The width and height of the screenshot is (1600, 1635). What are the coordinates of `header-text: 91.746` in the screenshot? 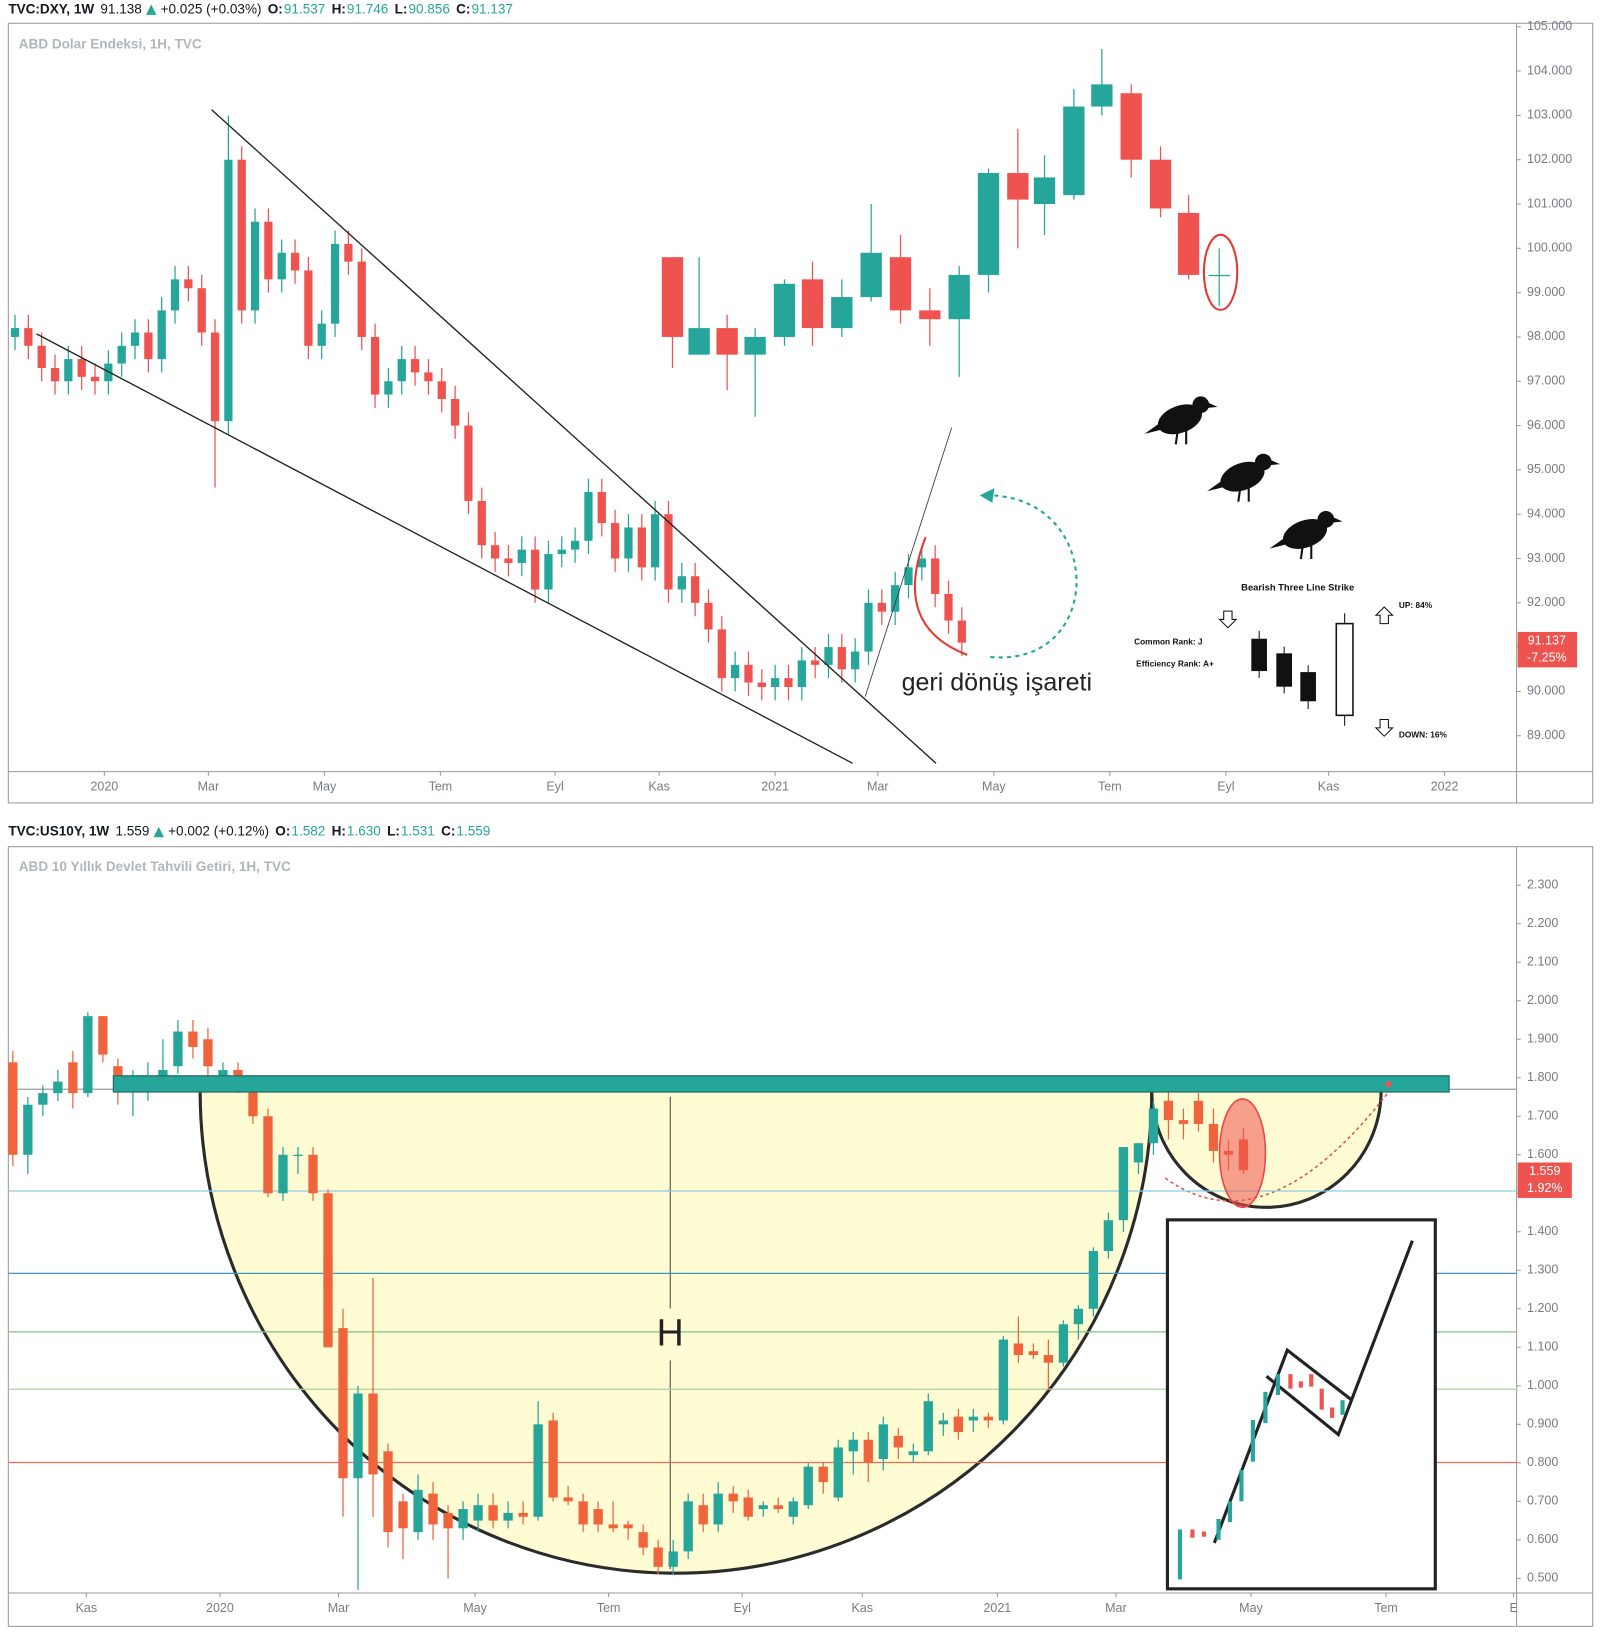 It's located at (367, 8).